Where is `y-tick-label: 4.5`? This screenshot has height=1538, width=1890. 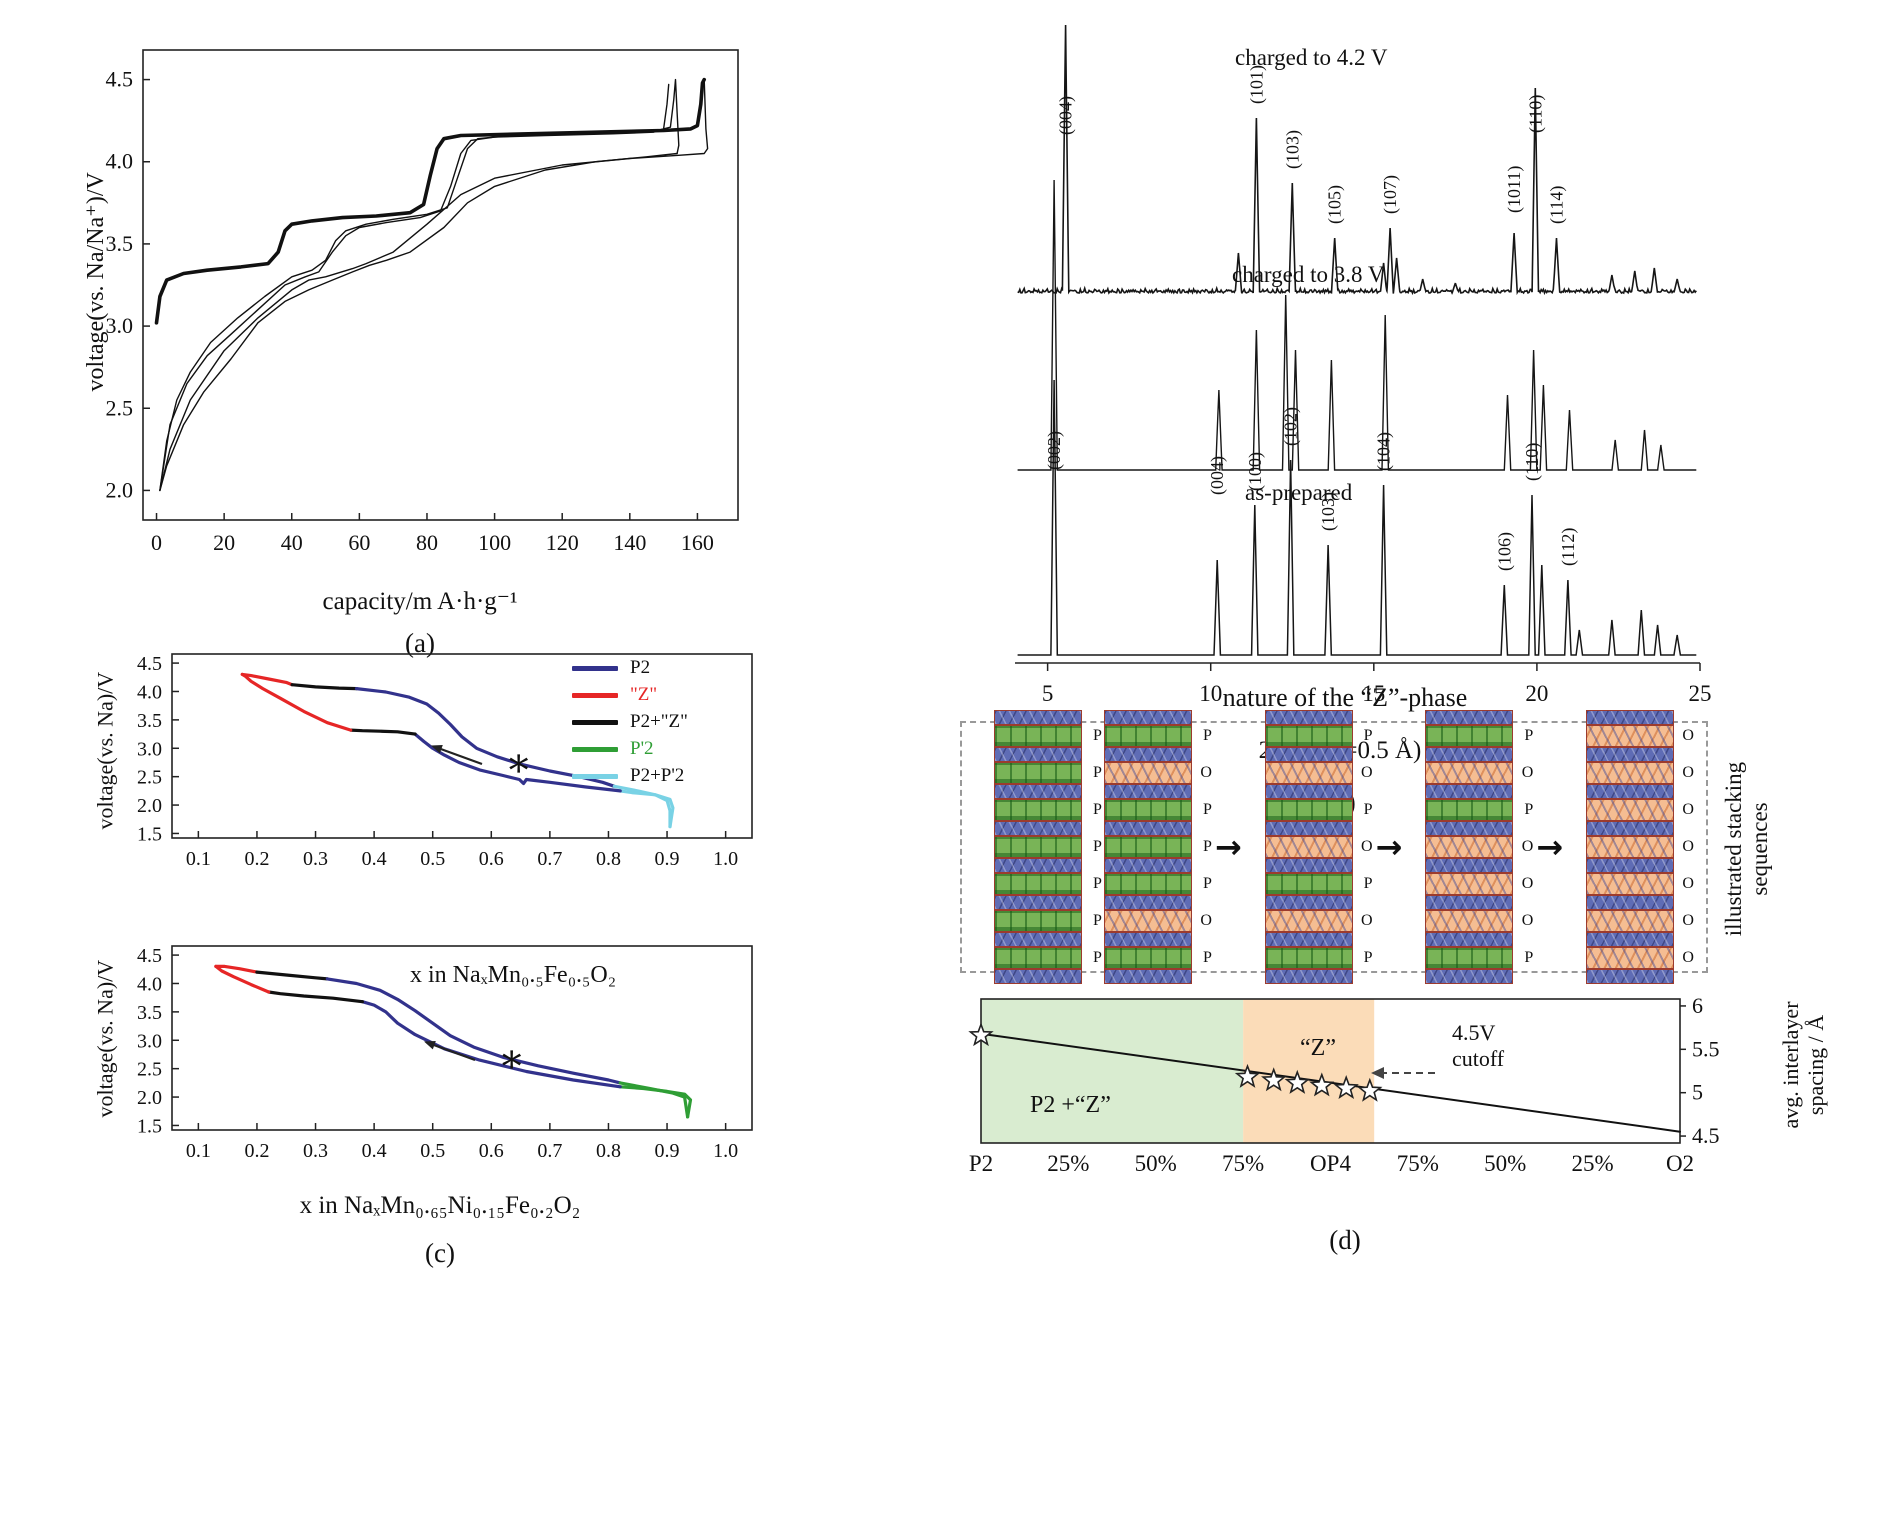
y-tick-label: 4.5 is located at coordinates (149, 664).